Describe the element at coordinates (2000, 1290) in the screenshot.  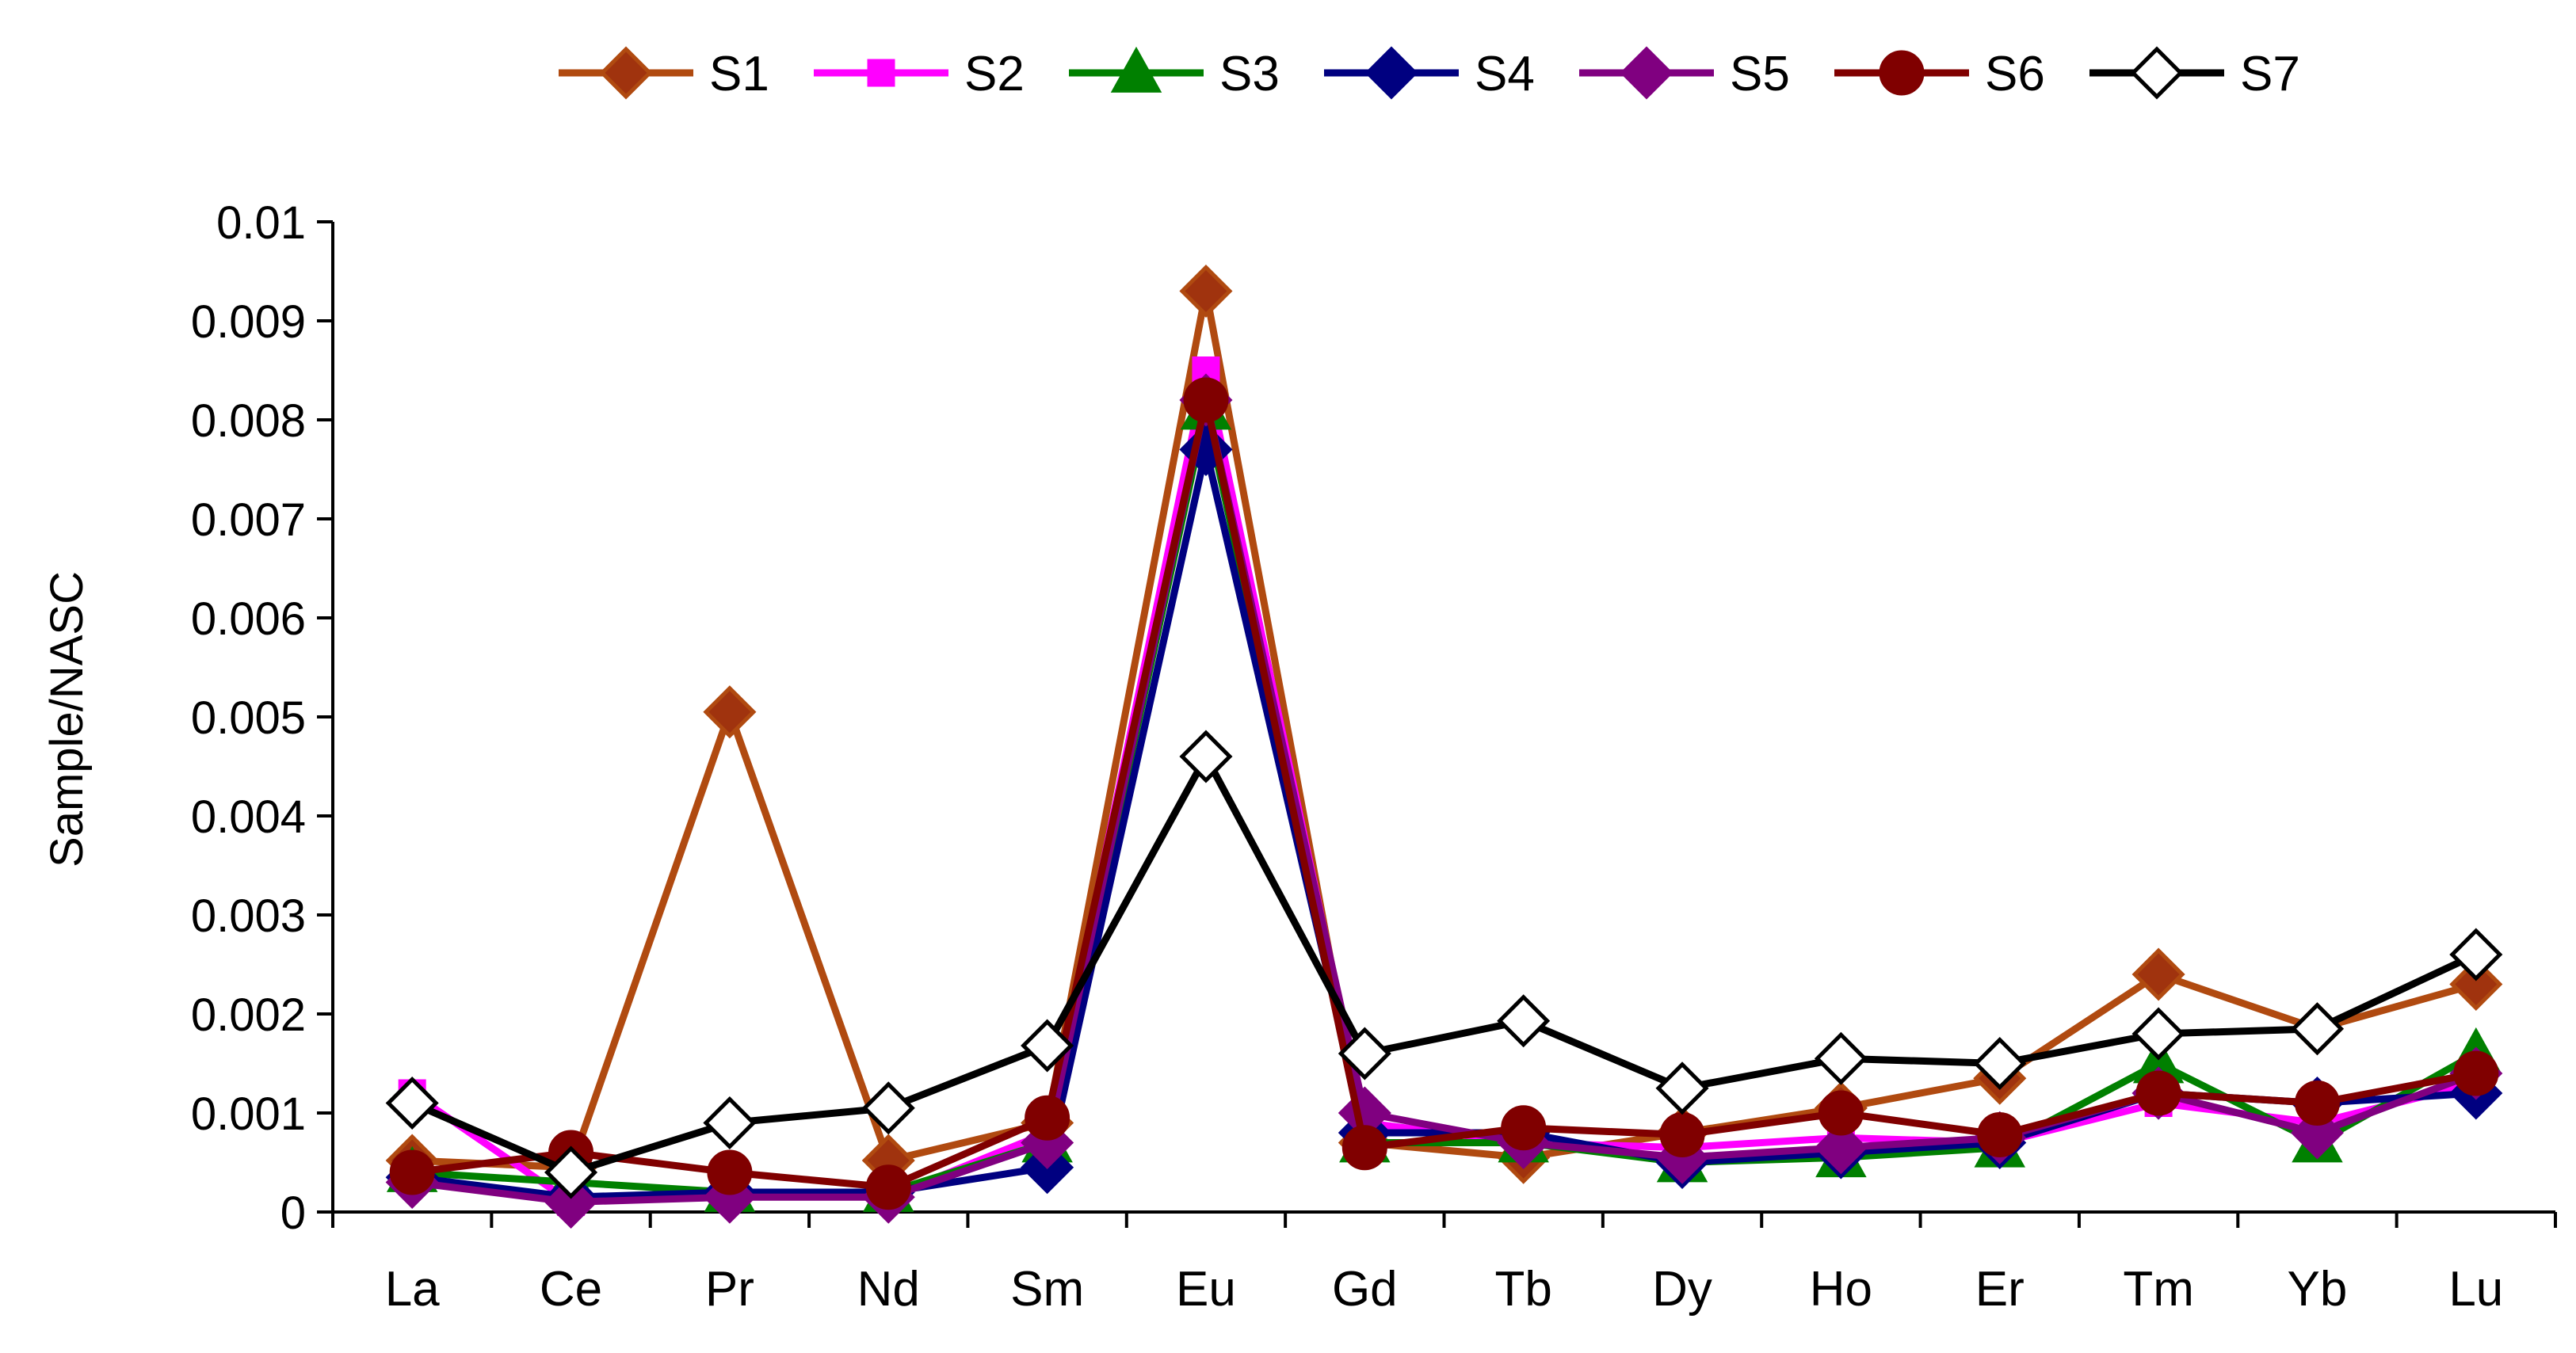
I see `x-tick-label: Er` at that location.